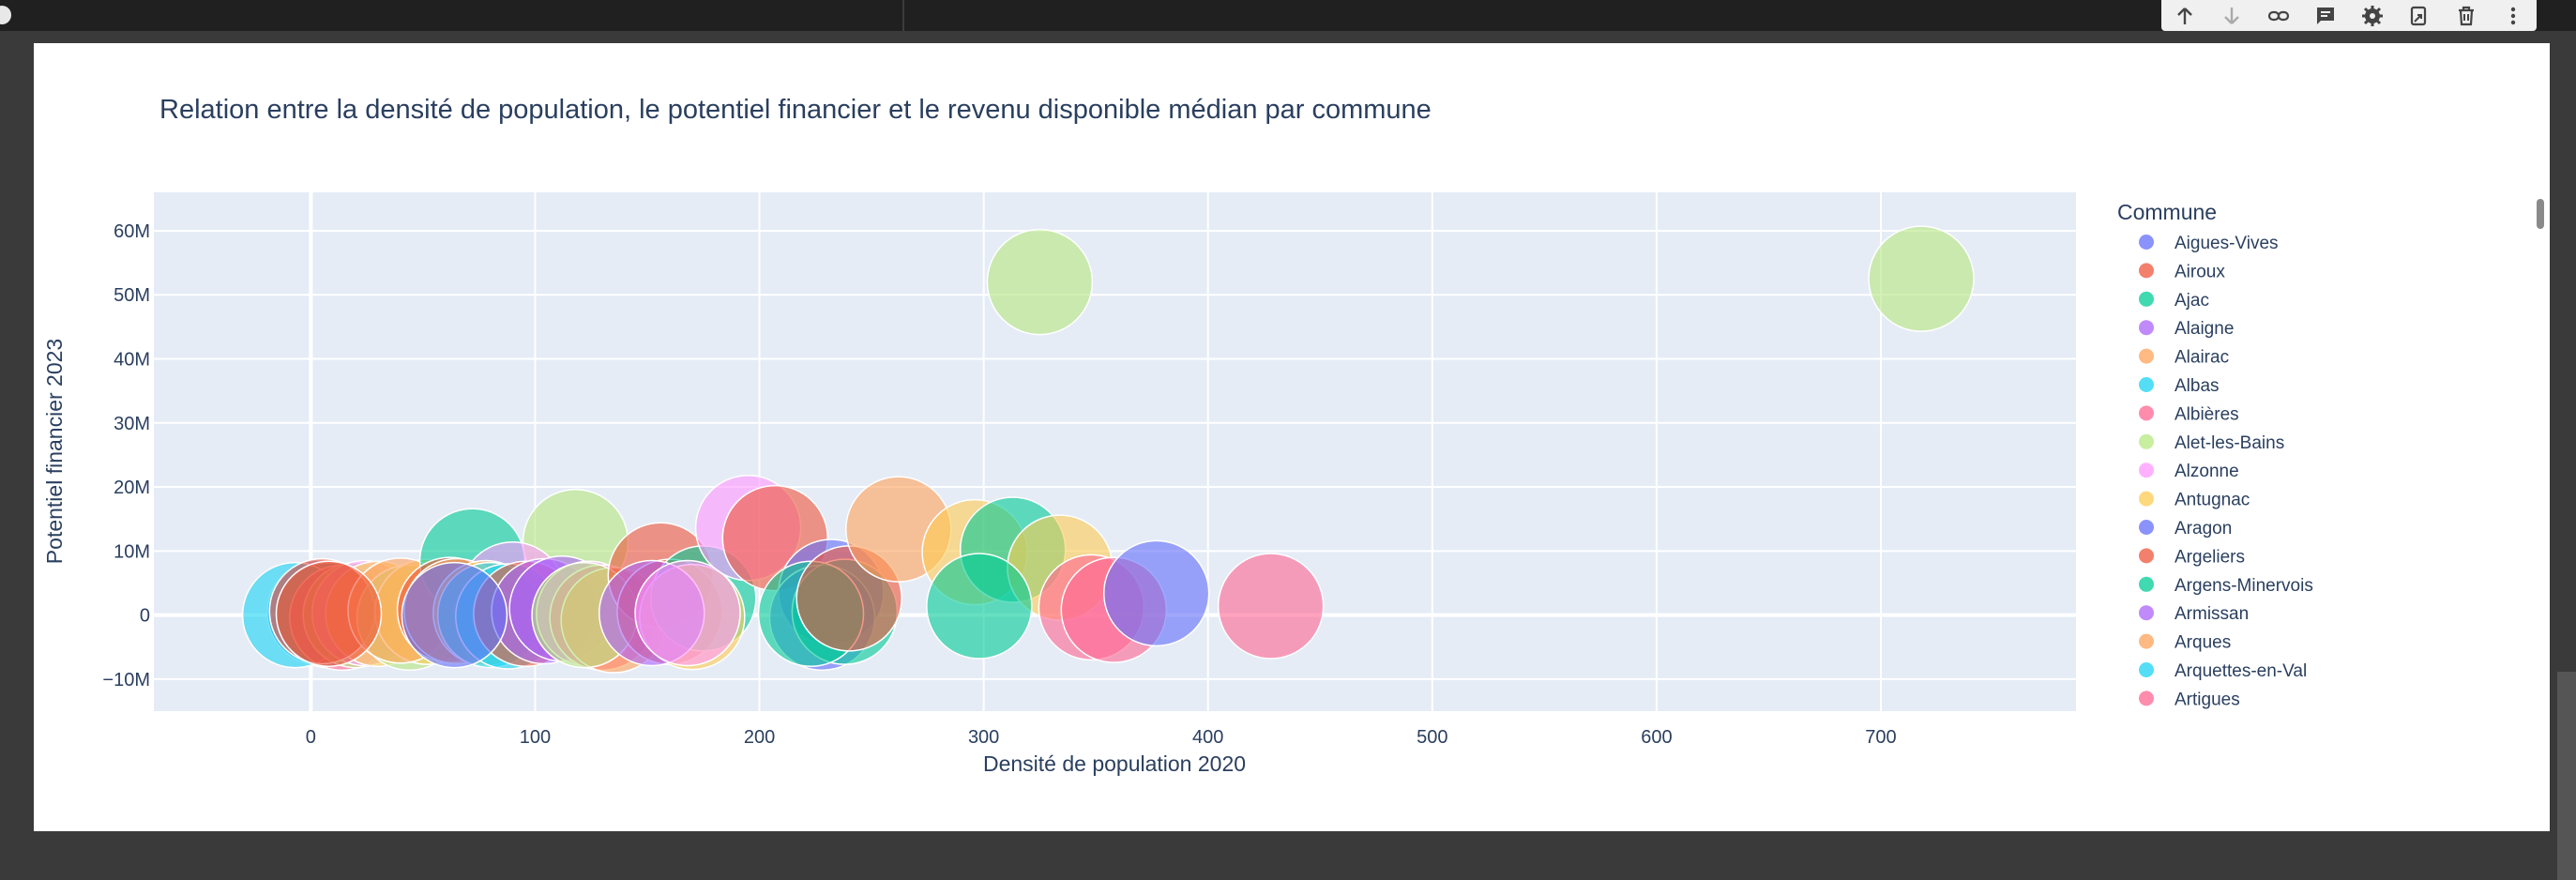 This screenshot has width=2576, height=880. What do you see at coordinates (2419, 16) in the screenshot?
I see `mirror-cell-icon` at bounding box center [2419, 16].